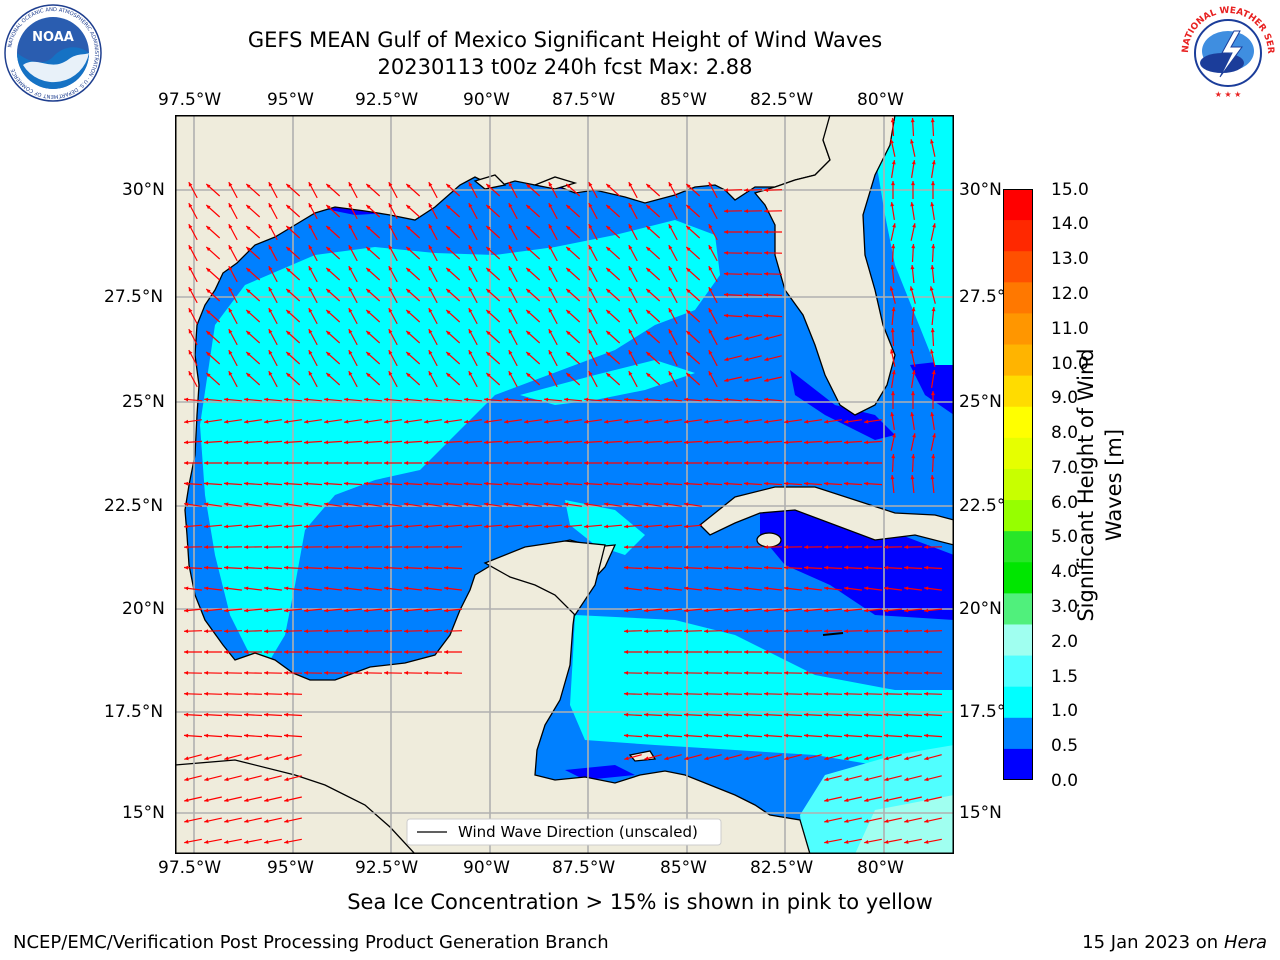 The width and height of the screenshot is (1280, 960). Describe the element at coordinates (134, 506) in the screenshot. I see `lat-label: 22.5°N` at that location.